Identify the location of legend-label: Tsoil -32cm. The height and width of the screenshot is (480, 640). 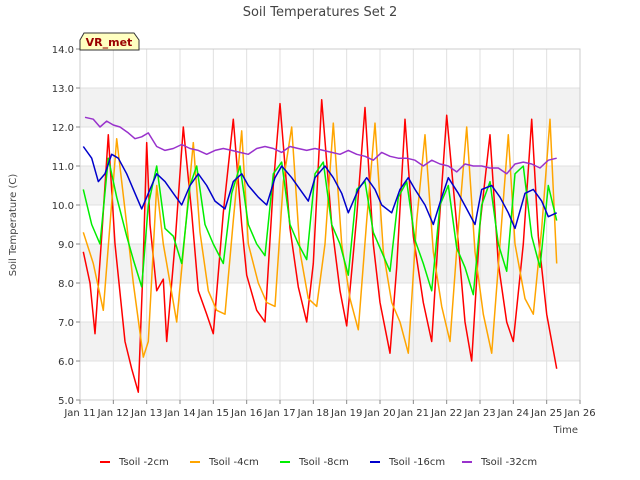
(508, 462).